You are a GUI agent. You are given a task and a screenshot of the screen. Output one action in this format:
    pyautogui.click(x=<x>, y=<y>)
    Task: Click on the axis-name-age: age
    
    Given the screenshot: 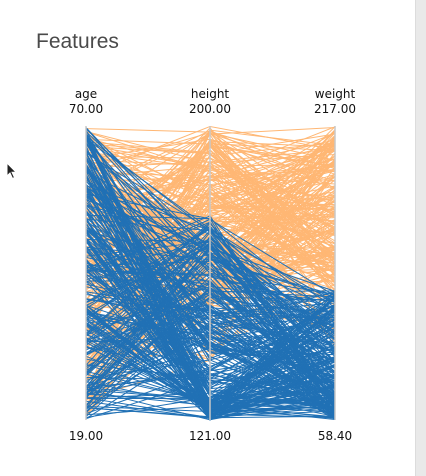 What is the action you would take?
    pyautogui.click(x=86, y=94)
    